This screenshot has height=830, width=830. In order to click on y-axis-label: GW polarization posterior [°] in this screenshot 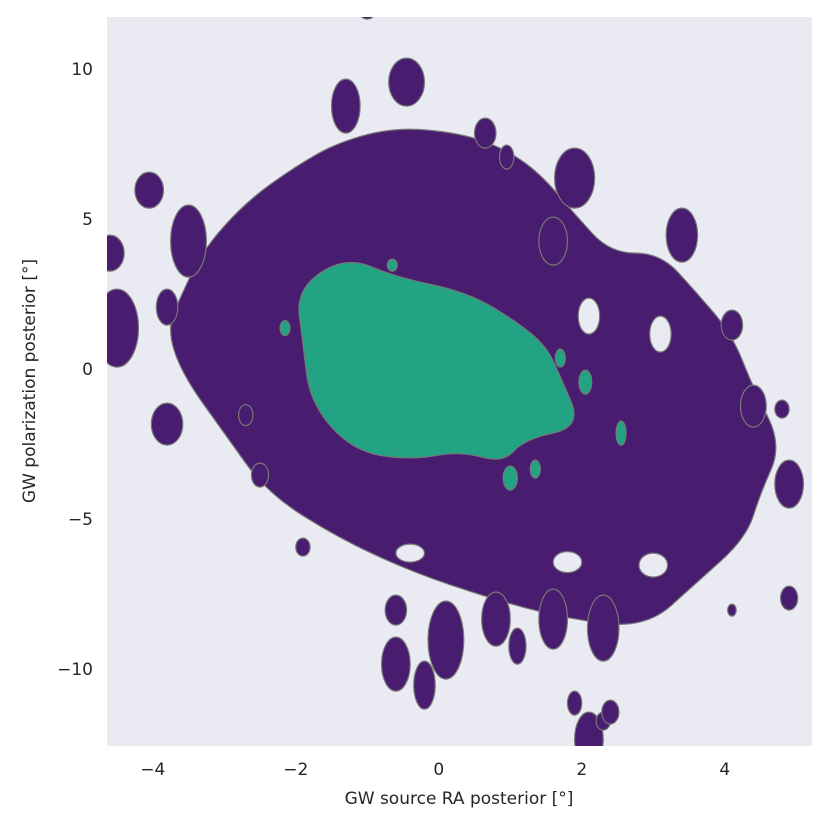, I will do `click(30, 381)`.